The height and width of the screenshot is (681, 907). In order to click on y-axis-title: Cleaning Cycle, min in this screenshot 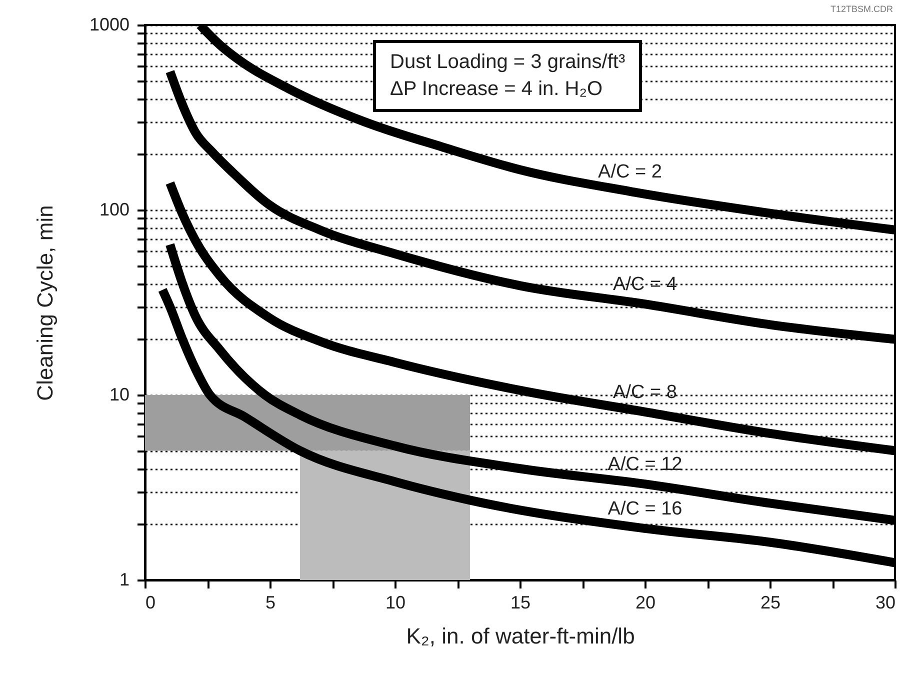, I will do `click(45, 303)`.